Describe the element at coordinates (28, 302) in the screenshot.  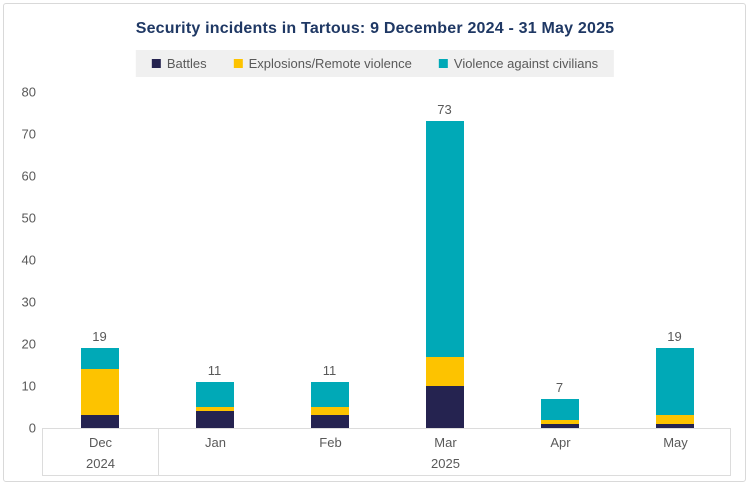
I see `y-axis-tick-label: 30` at that location.